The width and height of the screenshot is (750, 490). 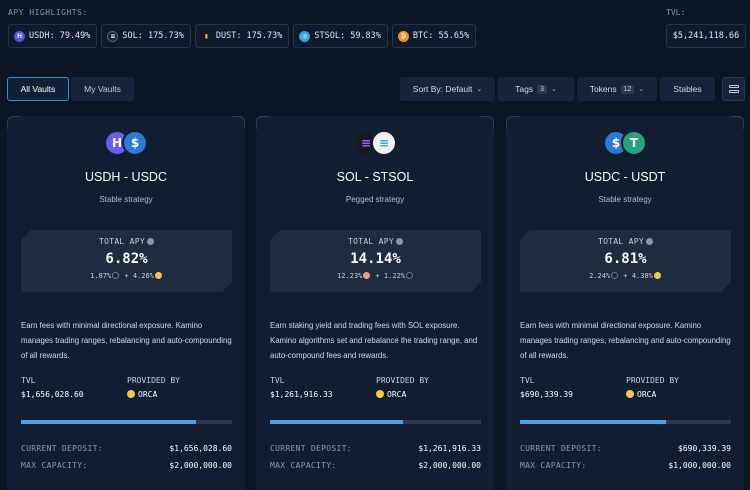 What do you see at coordinates (603, 89) in the screenshot?
I see `tokens-label: Tokens` at bounding box center [603, 89].